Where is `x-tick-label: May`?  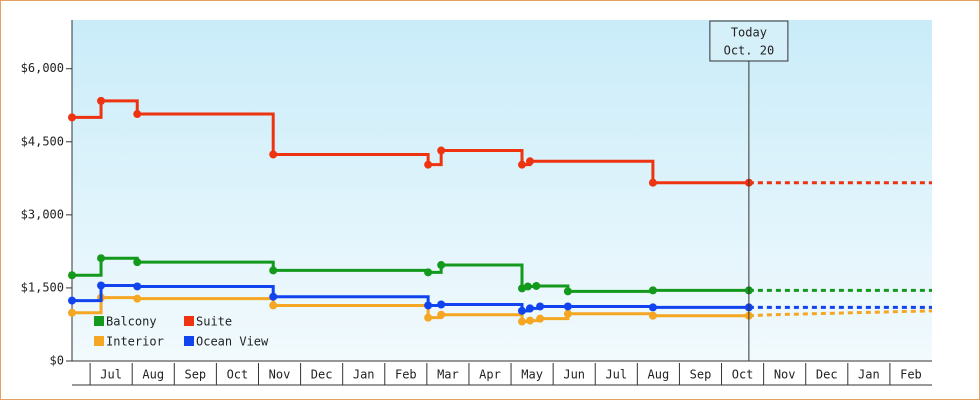 x-tick-label: May is located at coordinates (532, 375).